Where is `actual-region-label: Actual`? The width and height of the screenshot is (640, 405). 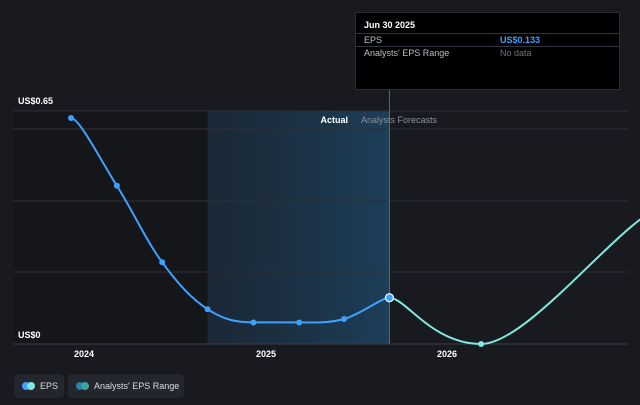 actual-region-label: Actual is located at coordinates (334, 120).